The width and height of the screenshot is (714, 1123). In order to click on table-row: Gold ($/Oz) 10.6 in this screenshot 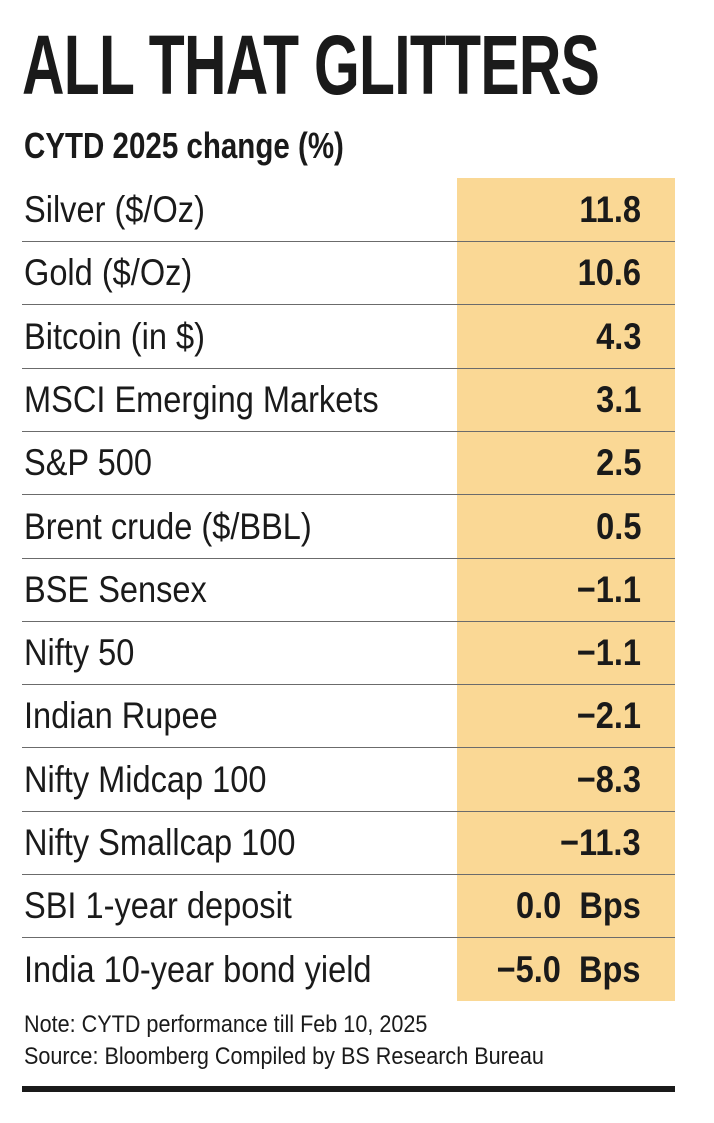, I will do `click(348, 273)`.